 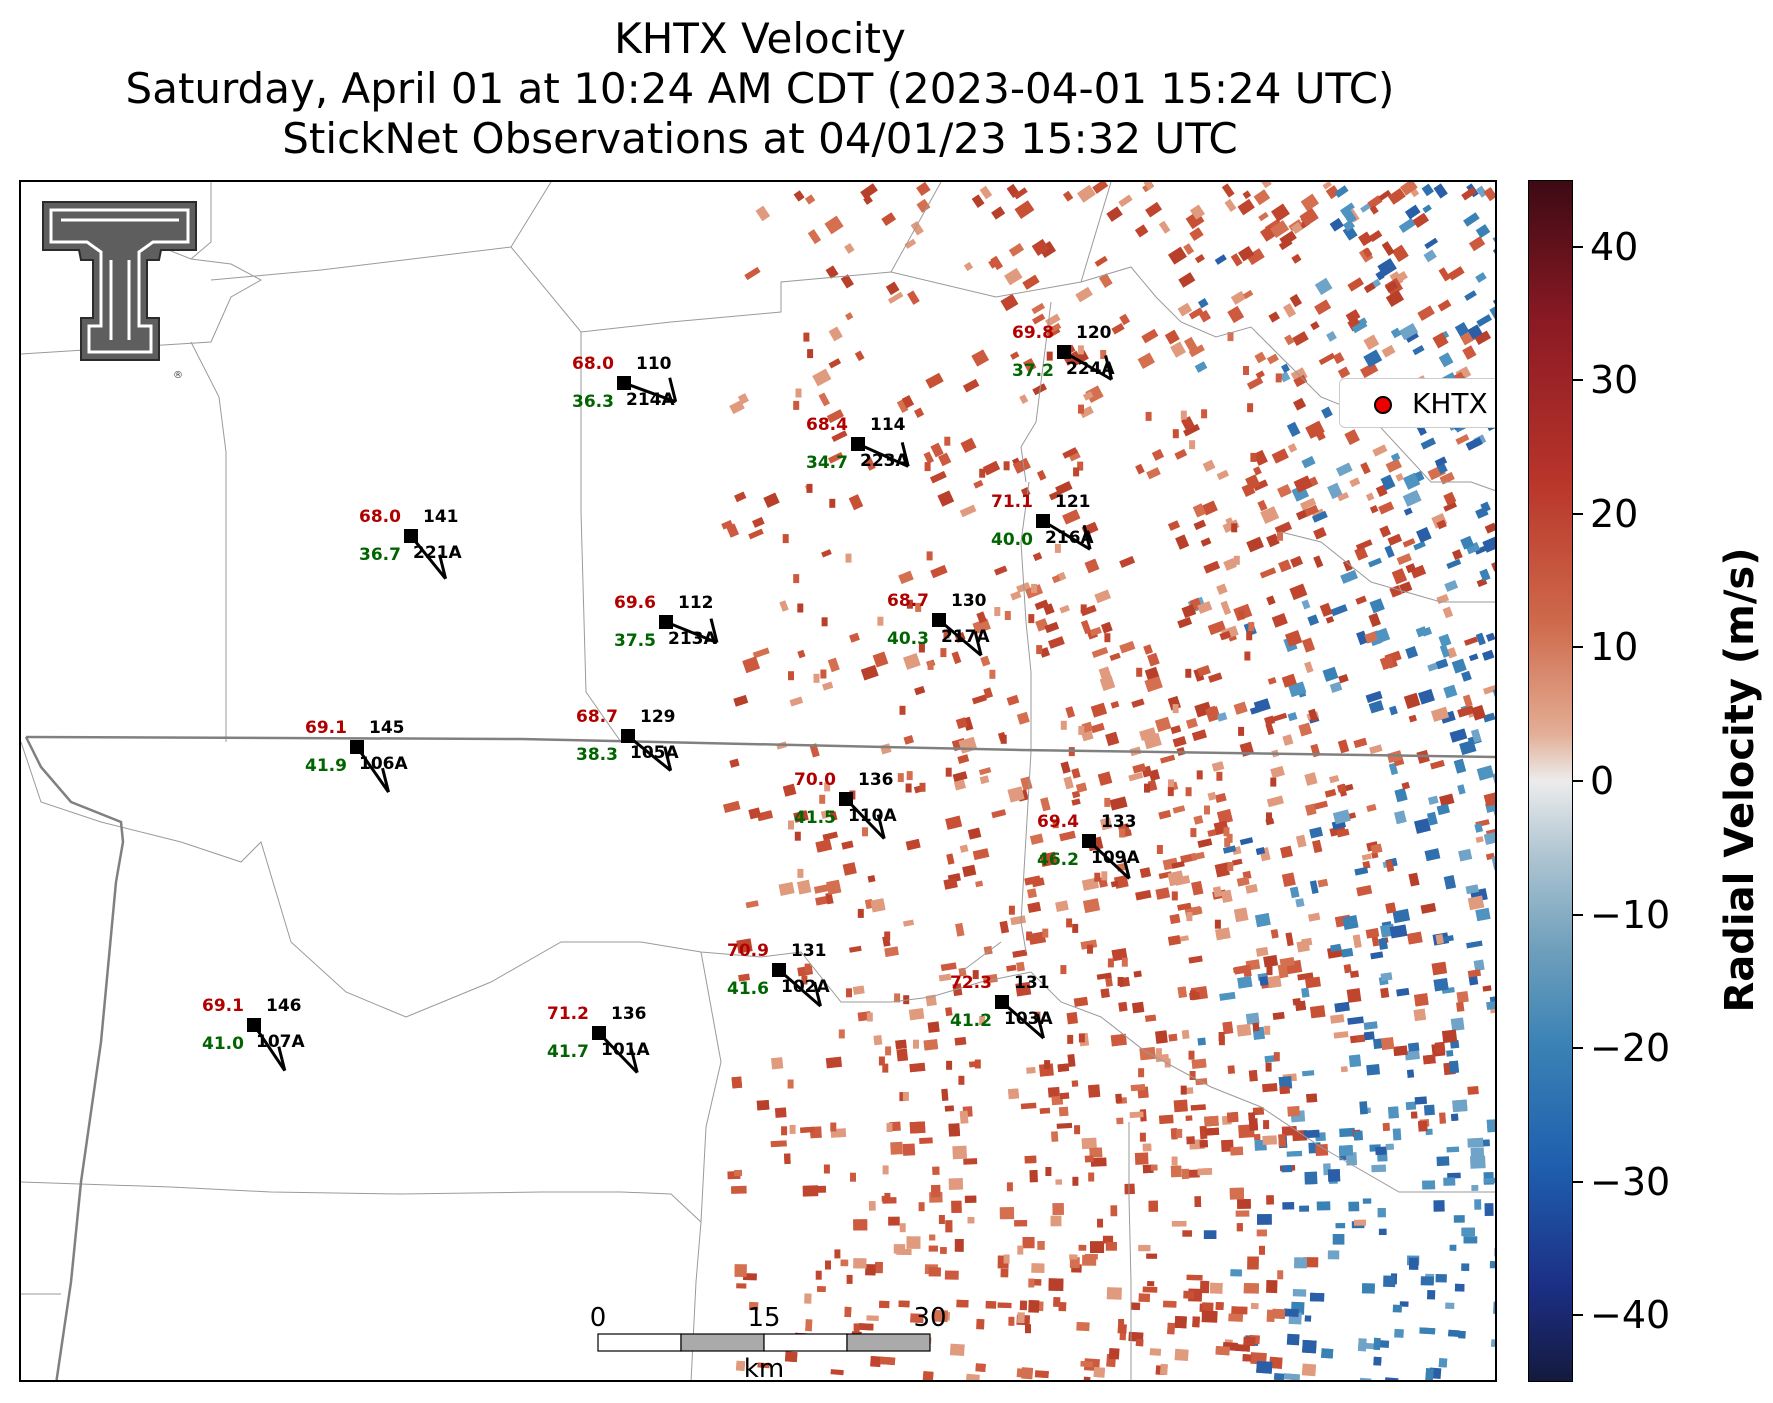 What do you see at coordinates (410, 543) in the screenshot?
I see `station-221a: 68.0 141 36.7 221A` at bounding box center [410, 543].